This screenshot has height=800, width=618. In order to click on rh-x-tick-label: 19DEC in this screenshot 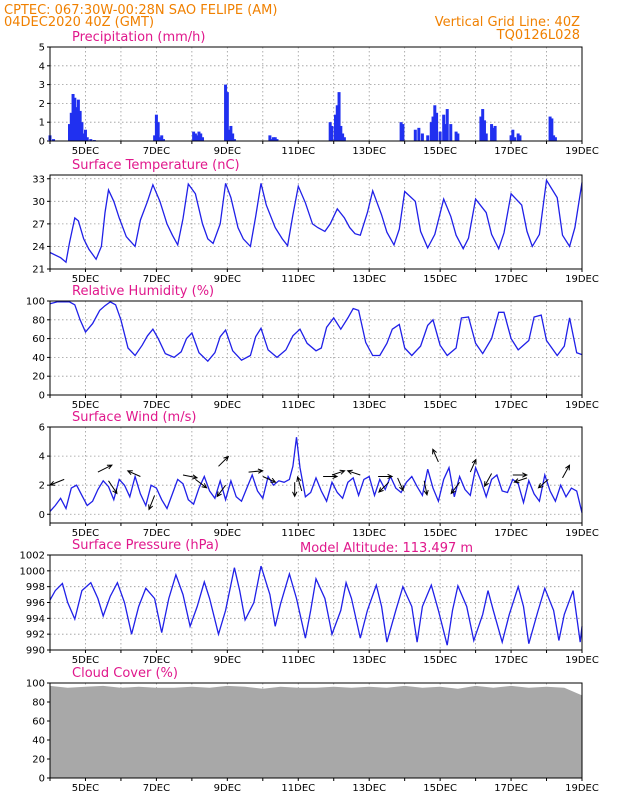, I will do `click(582, 405)`.